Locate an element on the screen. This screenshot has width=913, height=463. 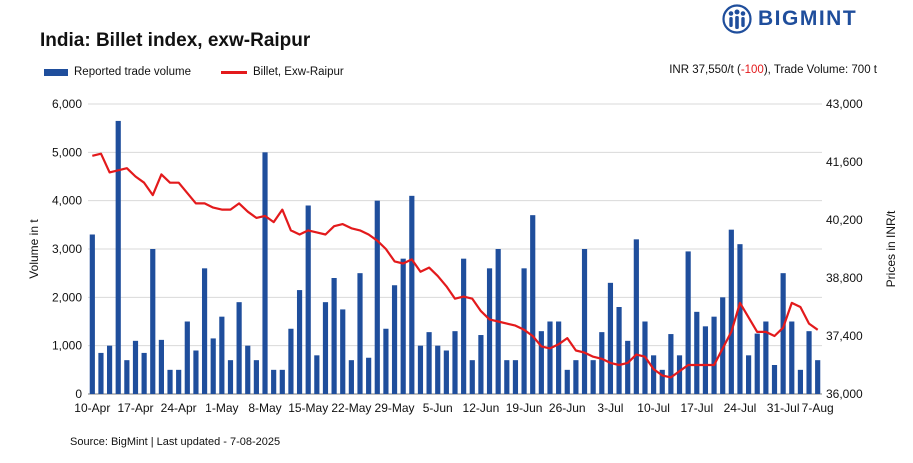
y2-tick-label: 43,000 is located at coordinates (844, 104).